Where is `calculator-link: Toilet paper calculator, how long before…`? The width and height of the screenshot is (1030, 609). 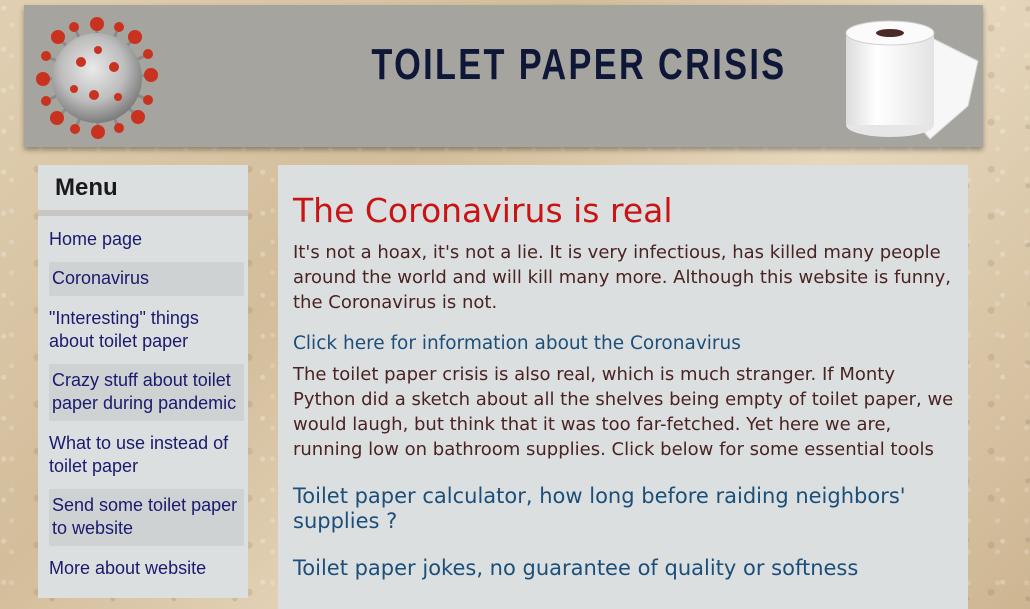 calculator-link: Toilet paper calculator, how long before… is located at coordinates (599, 508).